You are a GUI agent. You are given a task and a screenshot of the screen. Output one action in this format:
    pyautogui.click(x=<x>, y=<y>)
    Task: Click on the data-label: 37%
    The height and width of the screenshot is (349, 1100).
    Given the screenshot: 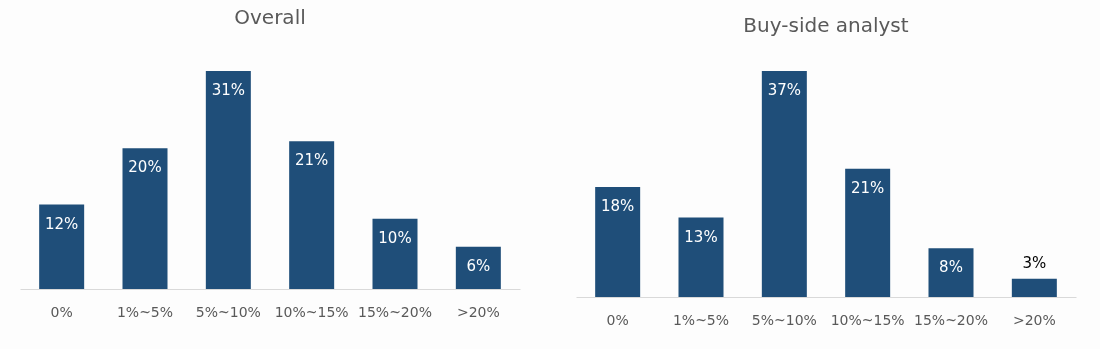 What is the action you would take?
    pyautogui.click(x=784, y=90)
    